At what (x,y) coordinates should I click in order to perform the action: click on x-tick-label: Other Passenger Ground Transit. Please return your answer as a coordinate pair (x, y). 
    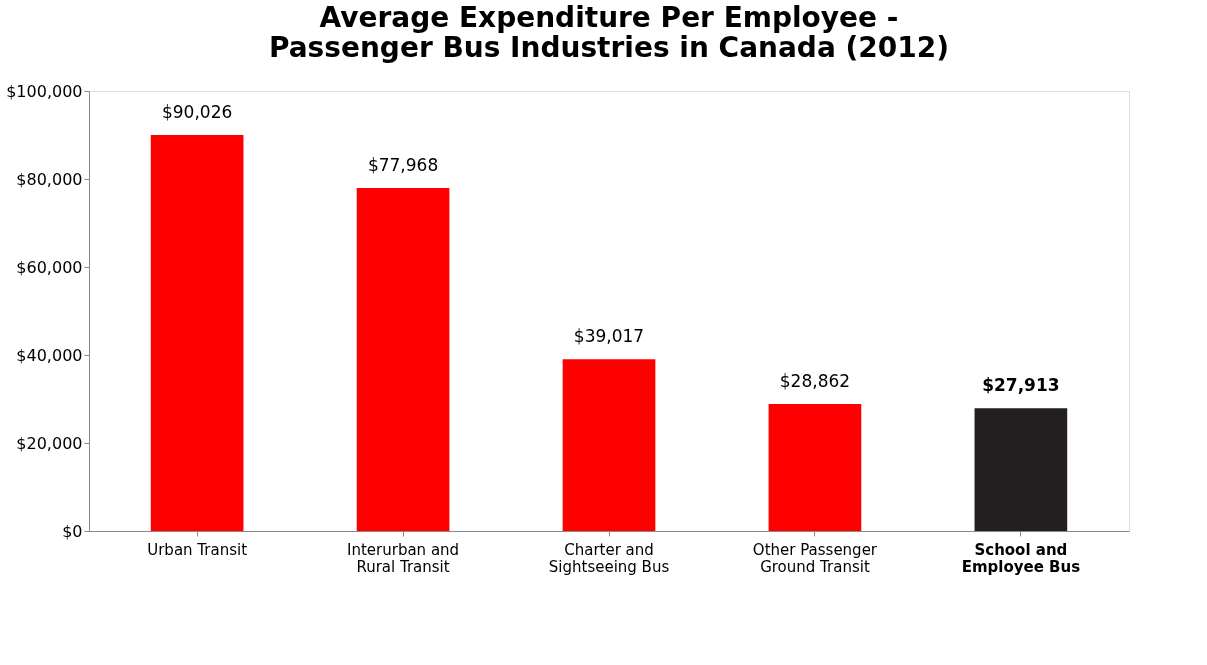
    Looking at the image, I should click on (815, 558).